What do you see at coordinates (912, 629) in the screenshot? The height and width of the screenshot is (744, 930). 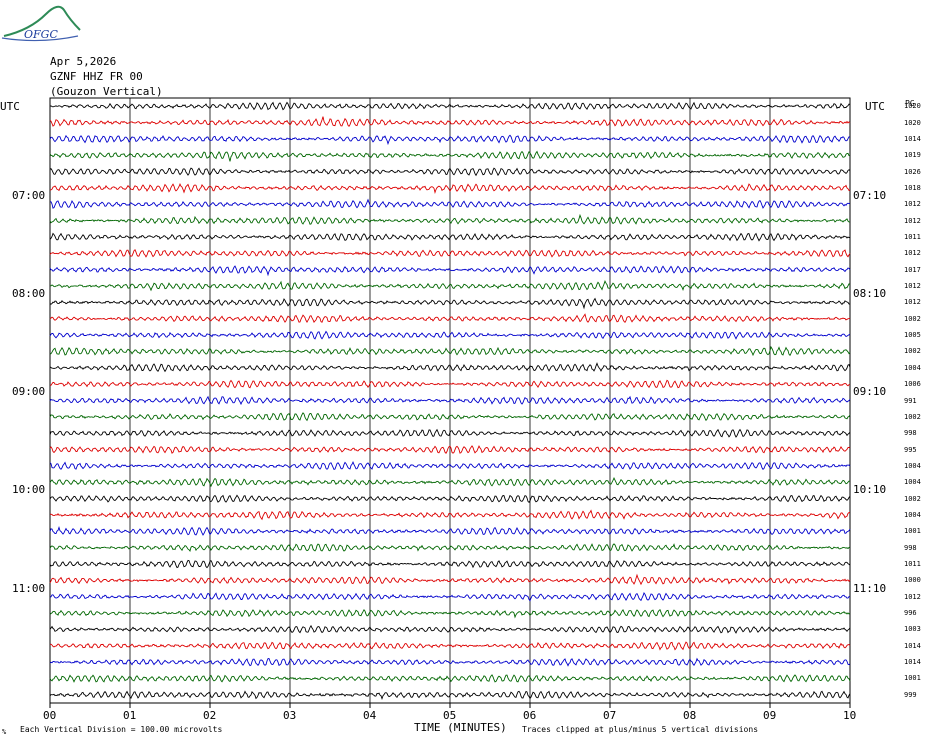 I see `trace-value-label: 1003` at bounding box center [912, 629].